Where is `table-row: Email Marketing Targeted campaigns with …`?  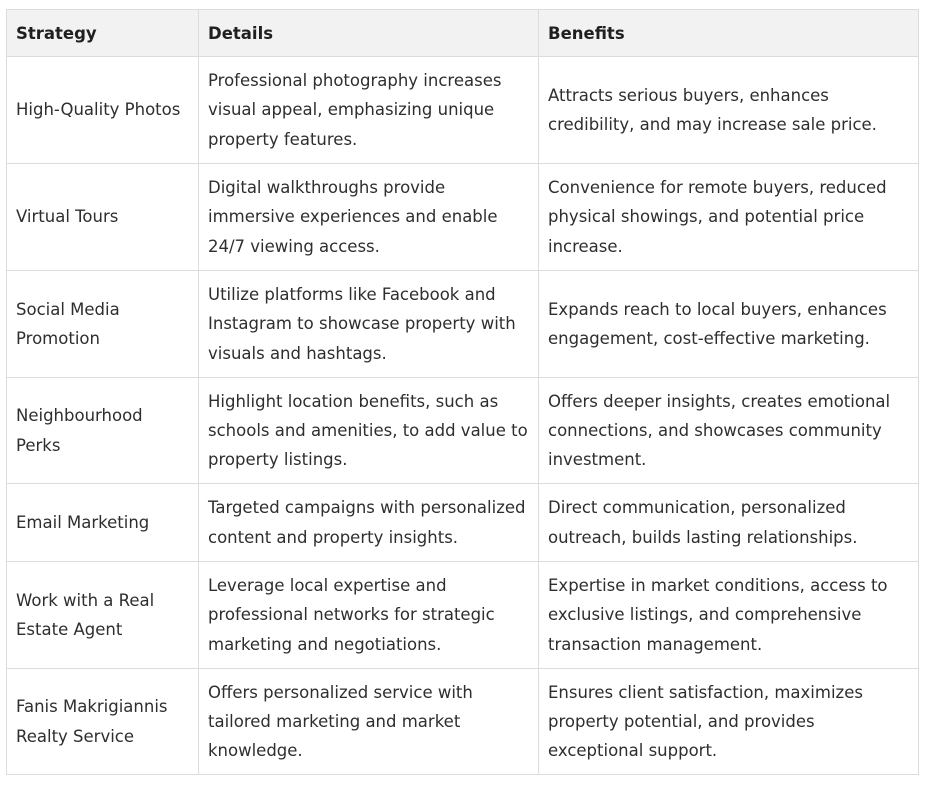 table-row: Email Marketing Targeted campaigns with … is located at coordinates (462, 522).